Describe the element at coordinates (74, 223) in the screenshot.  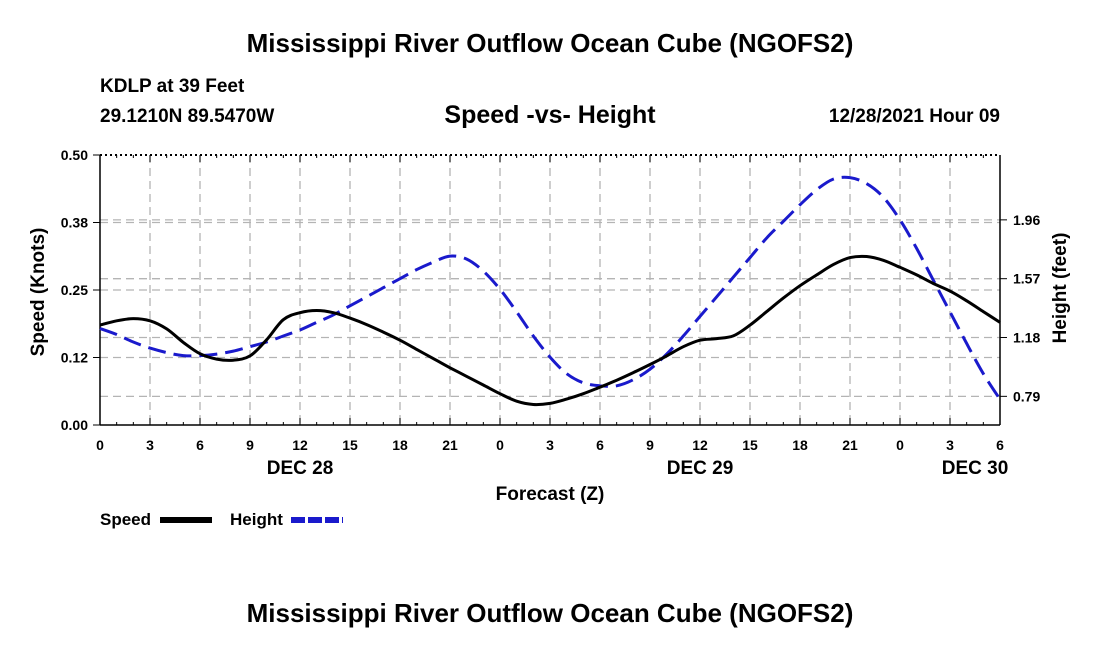
I see `y-tick-label: 0.38` at that location.